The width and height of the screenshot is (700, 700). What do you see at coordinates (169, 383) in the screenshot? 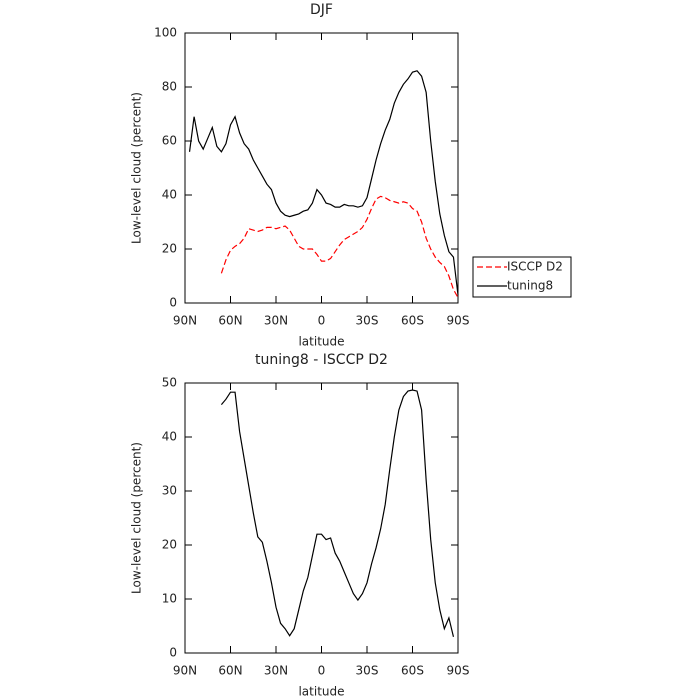
I see `y-tick-label: 50` at bounding box center [169, 383].